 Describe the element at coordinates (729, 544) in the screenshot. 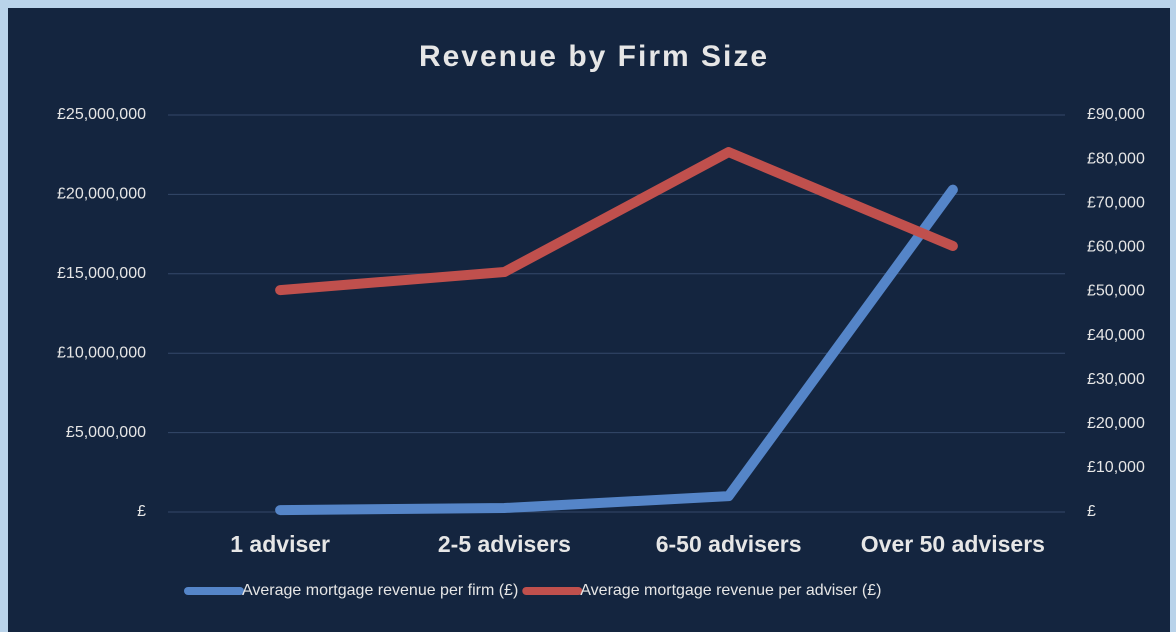

I see `x-tick-label: 6-50 advisers` at that location.